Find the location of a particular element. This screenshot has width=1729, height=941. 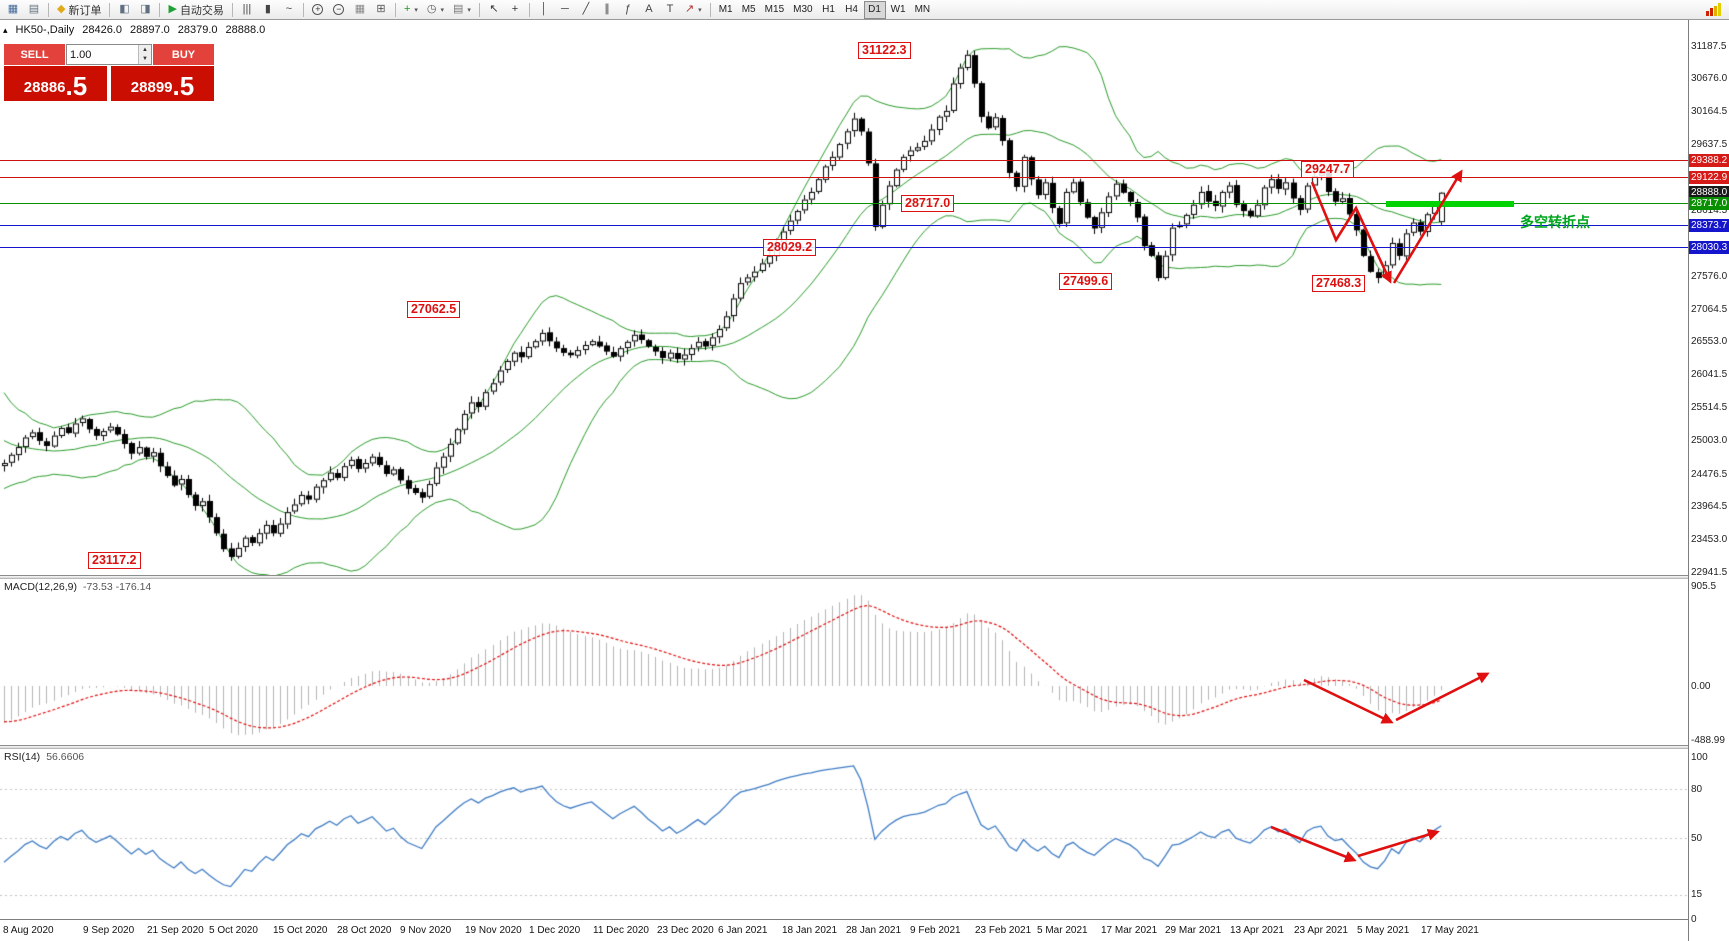

price-scale-tick: 23453.0 is located at coordinates (1709, 539).